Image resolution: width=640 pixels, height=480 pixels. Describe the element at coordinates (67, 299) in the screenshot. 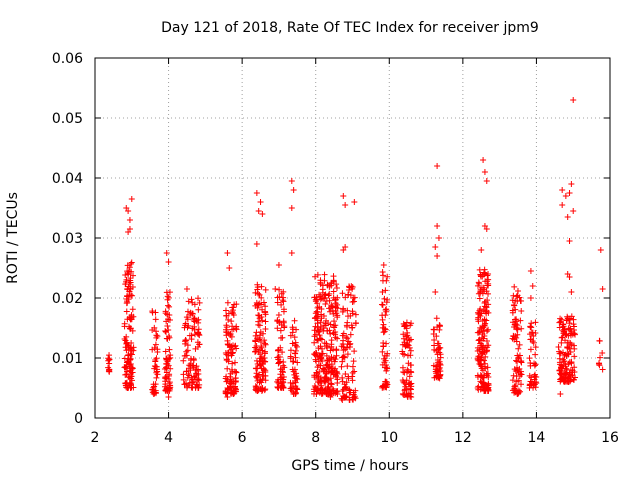

I see `y-tick-label: 0.02` at that location.